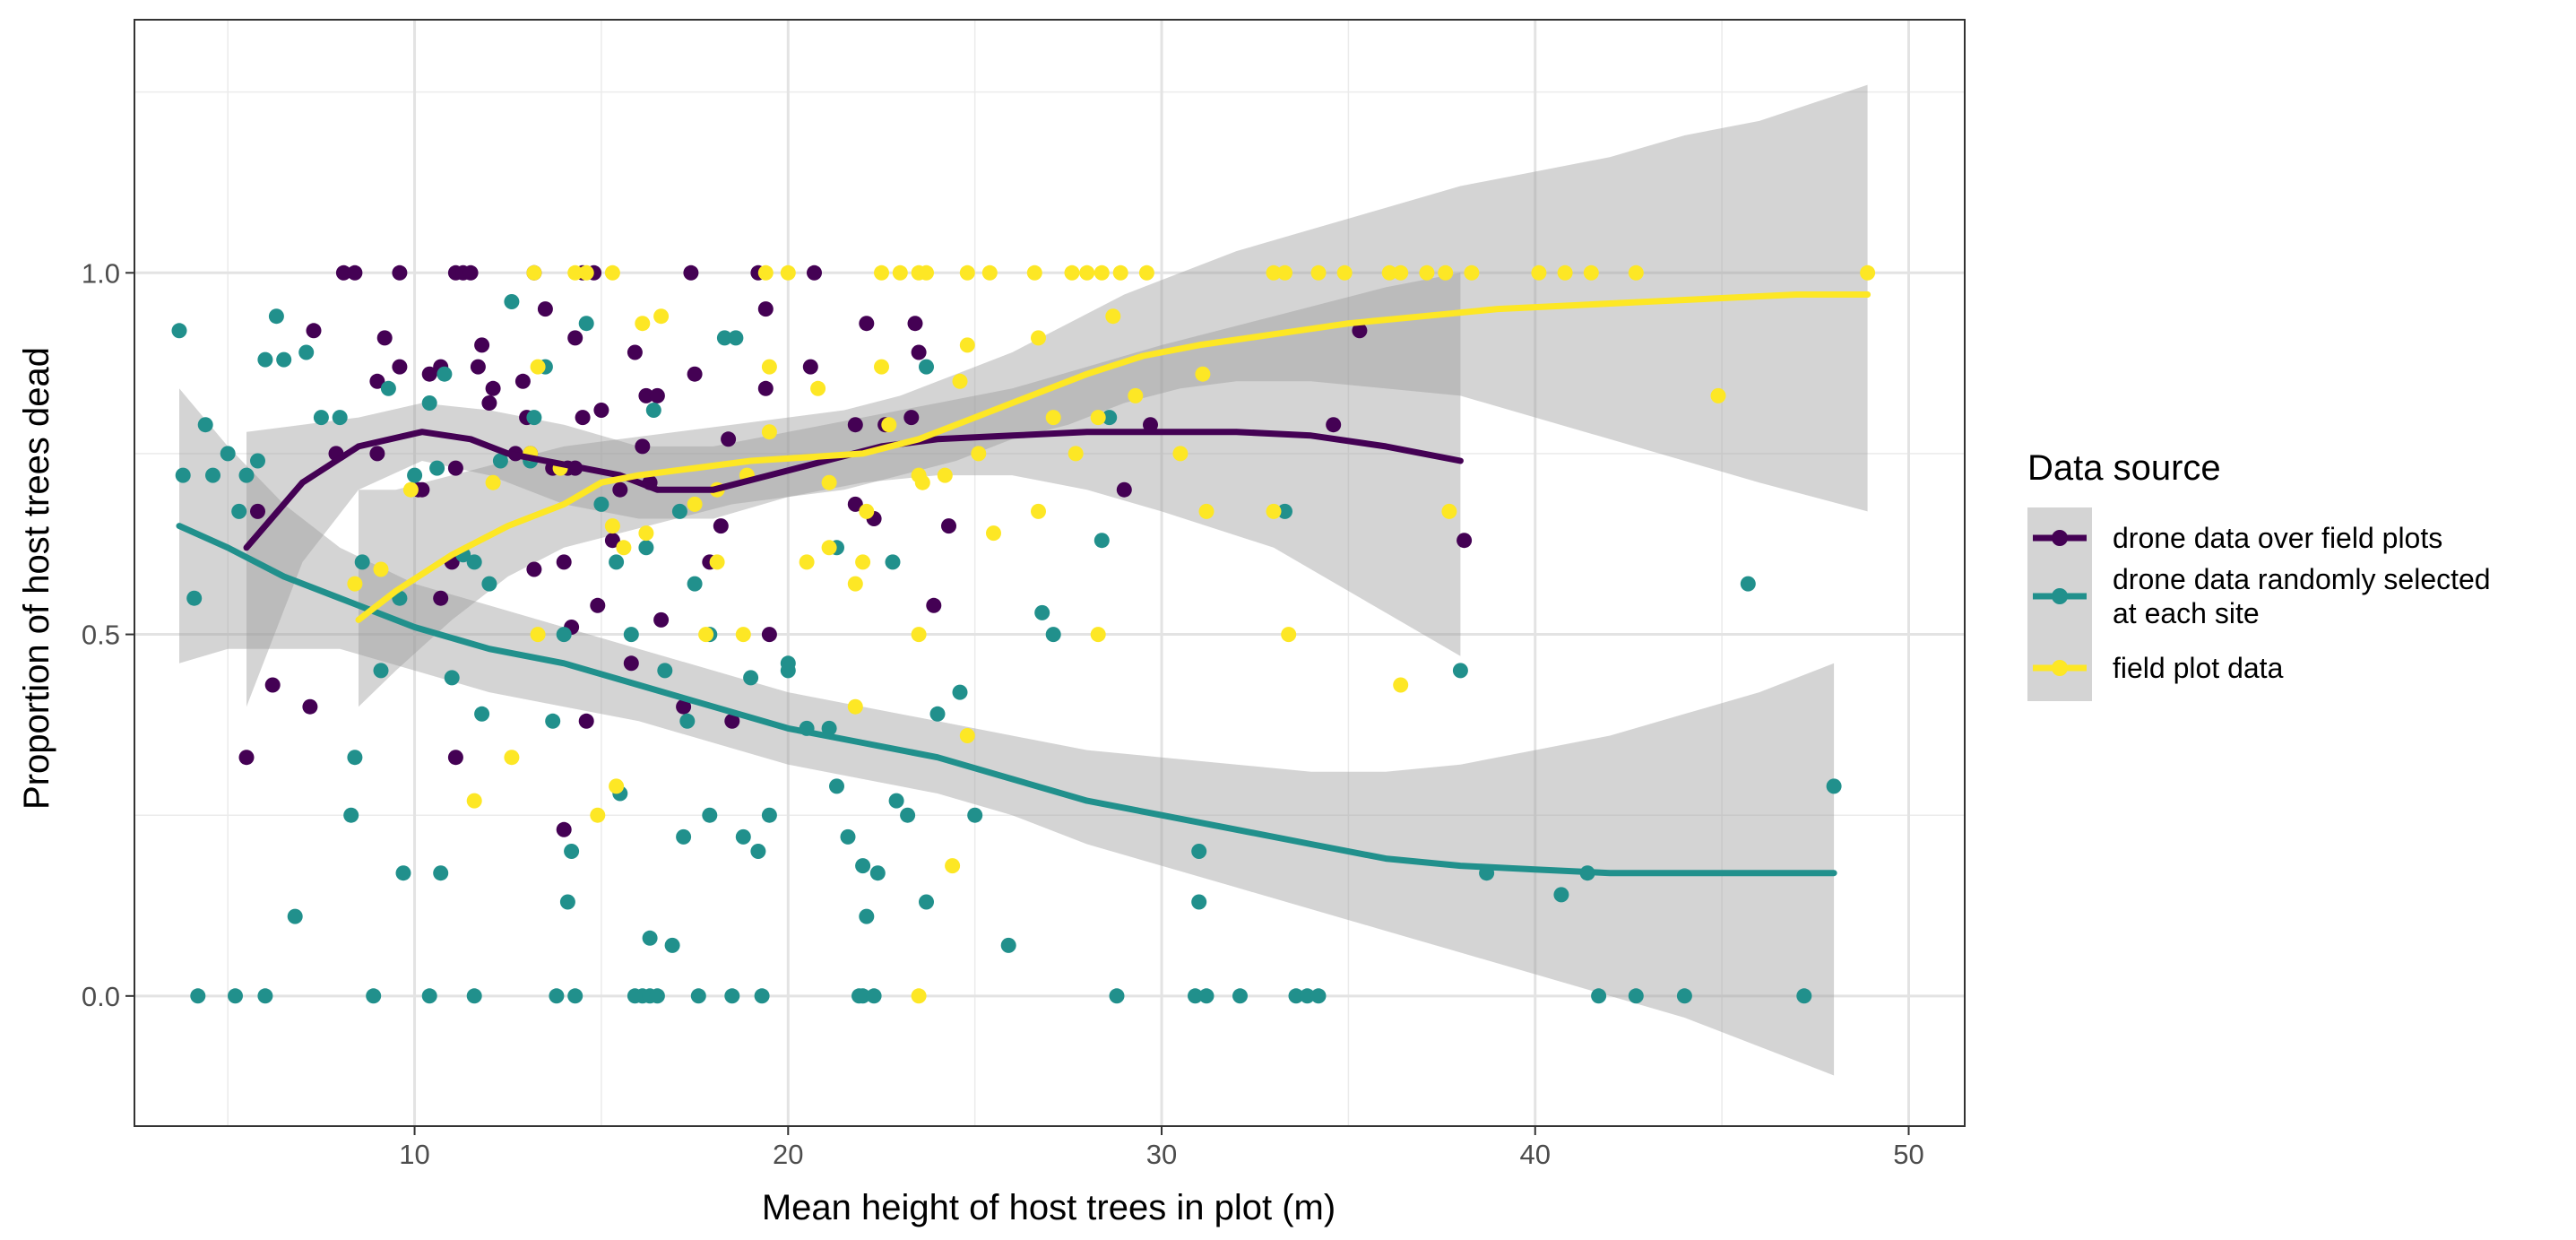 This screenshot has width=2576, height=1240. Describe the element at coordinates (1049, 1207) in the screenshot. I see `x-axis-title: Mean height of host trees in plot (m)` at that location.